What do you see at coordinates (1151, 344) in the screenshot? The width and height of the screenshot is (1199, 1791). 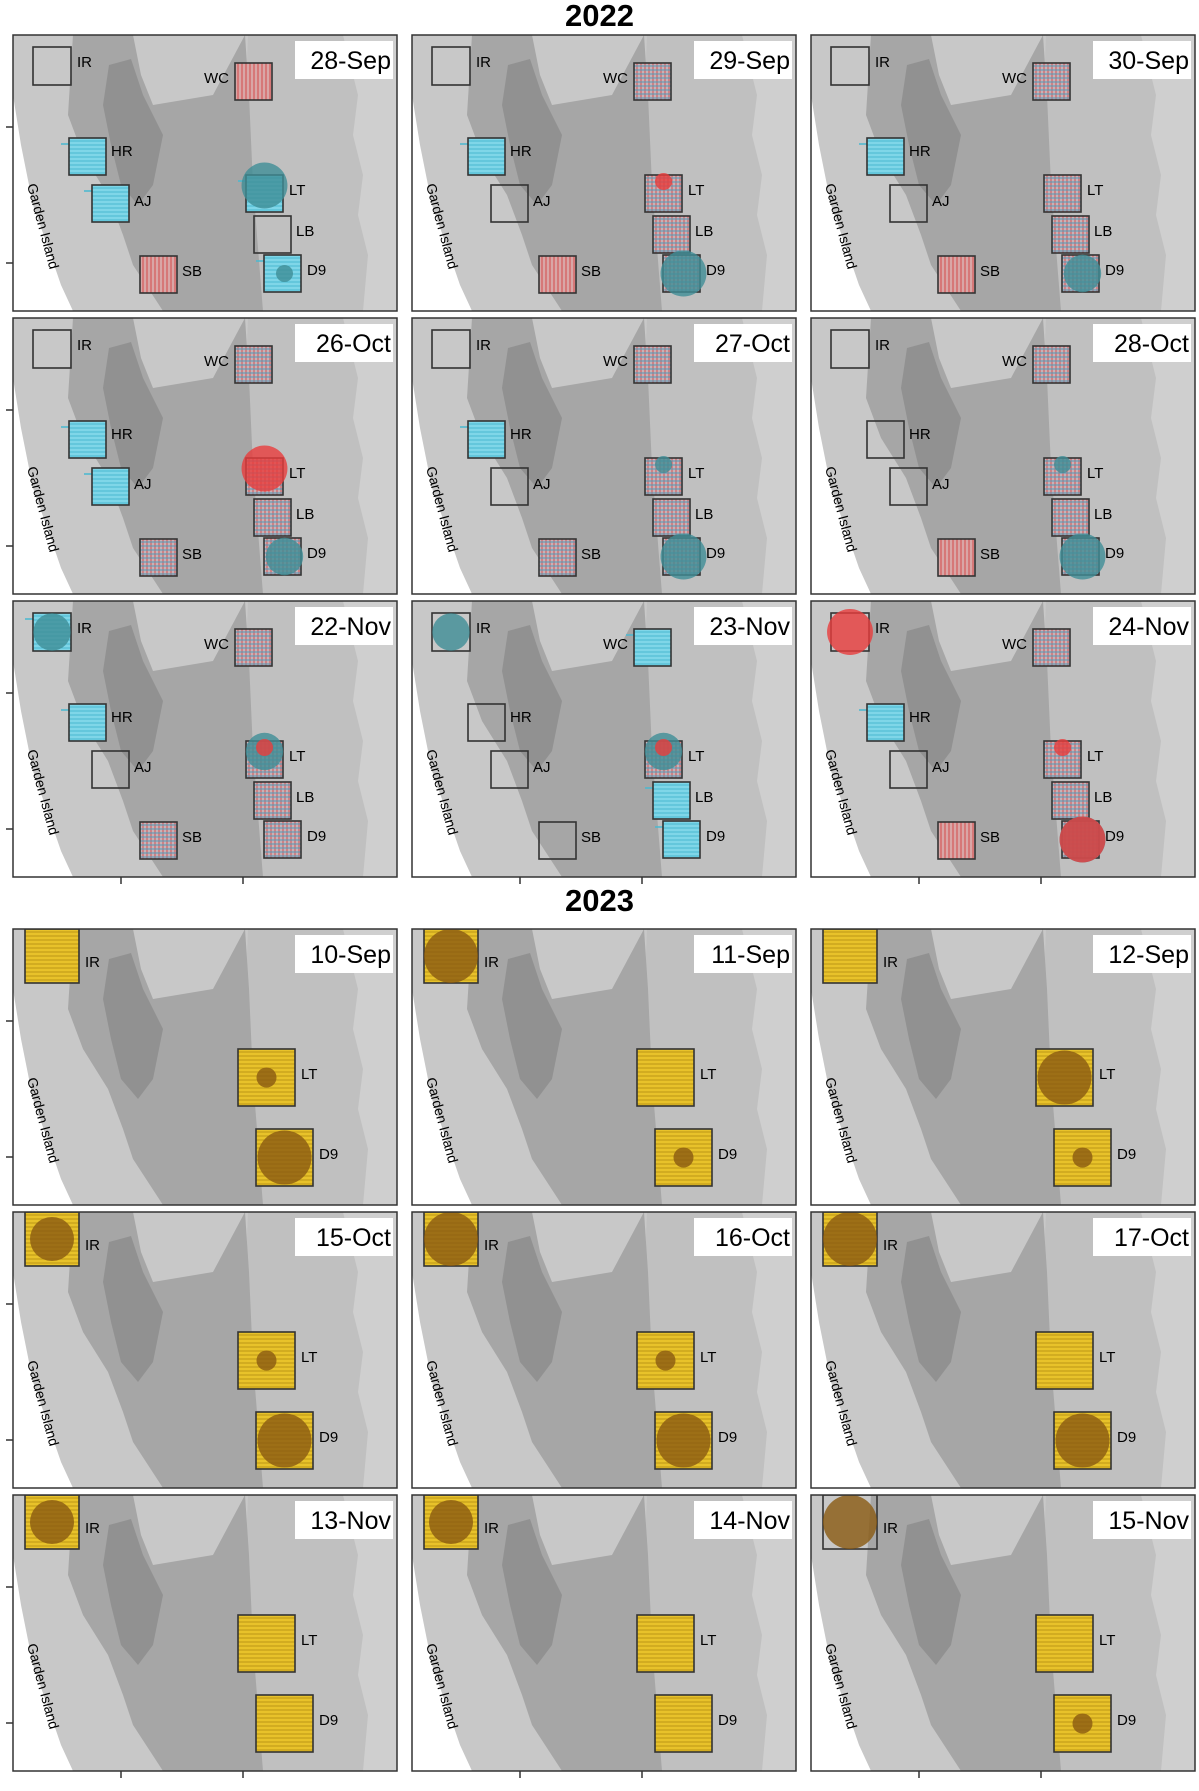 I see `panel-date-label: 28-Oct` at bounding box center [1151, 344].